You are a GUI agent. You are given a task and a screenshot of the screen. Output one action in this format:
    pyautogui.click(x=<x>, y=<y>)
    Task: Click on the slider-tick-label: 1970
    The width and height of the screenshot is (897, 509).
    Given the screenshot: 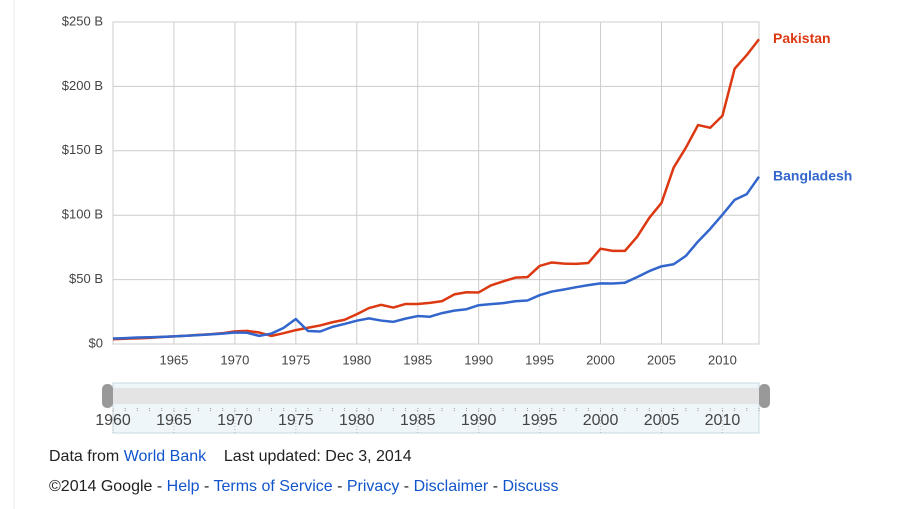 What is the action you would take?
    pyautogui.click(x=235, y=420)
    